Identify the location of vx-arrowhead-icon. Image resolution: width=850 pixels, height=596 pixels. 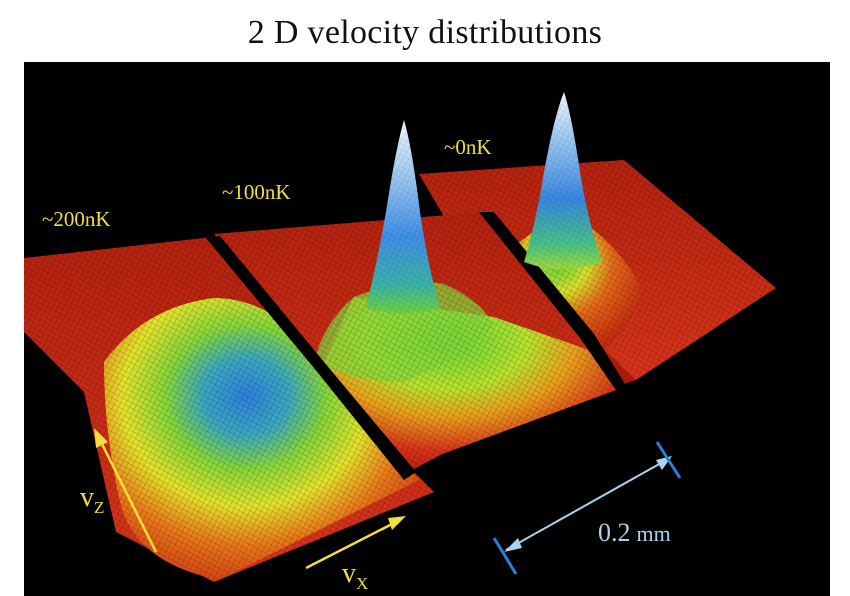
(397, 523).